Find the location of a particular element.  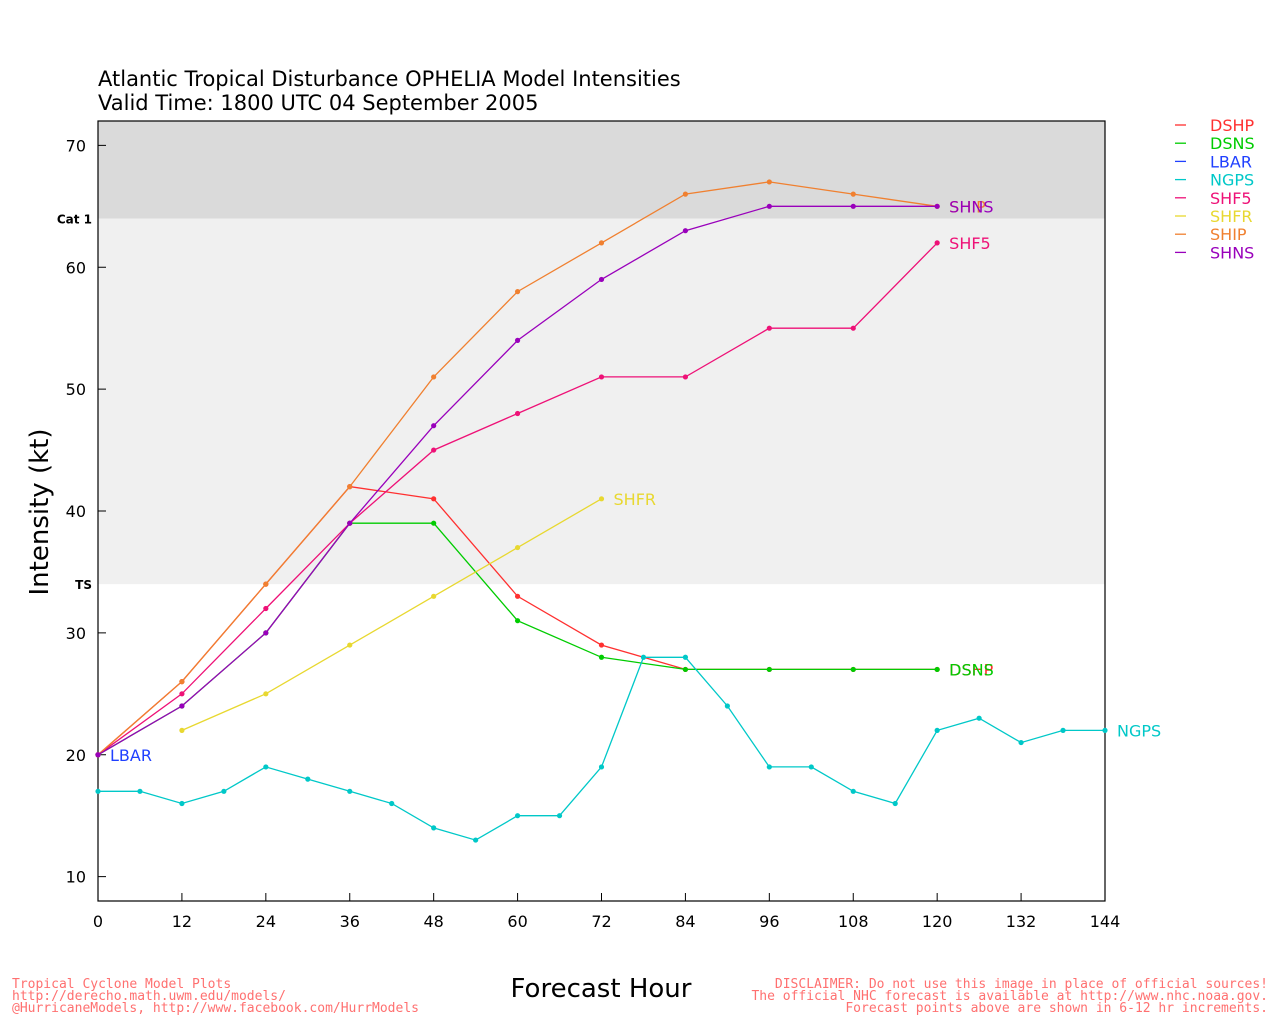

legend-label-shf5: SHF5 is located at coordinates (1231, 198).